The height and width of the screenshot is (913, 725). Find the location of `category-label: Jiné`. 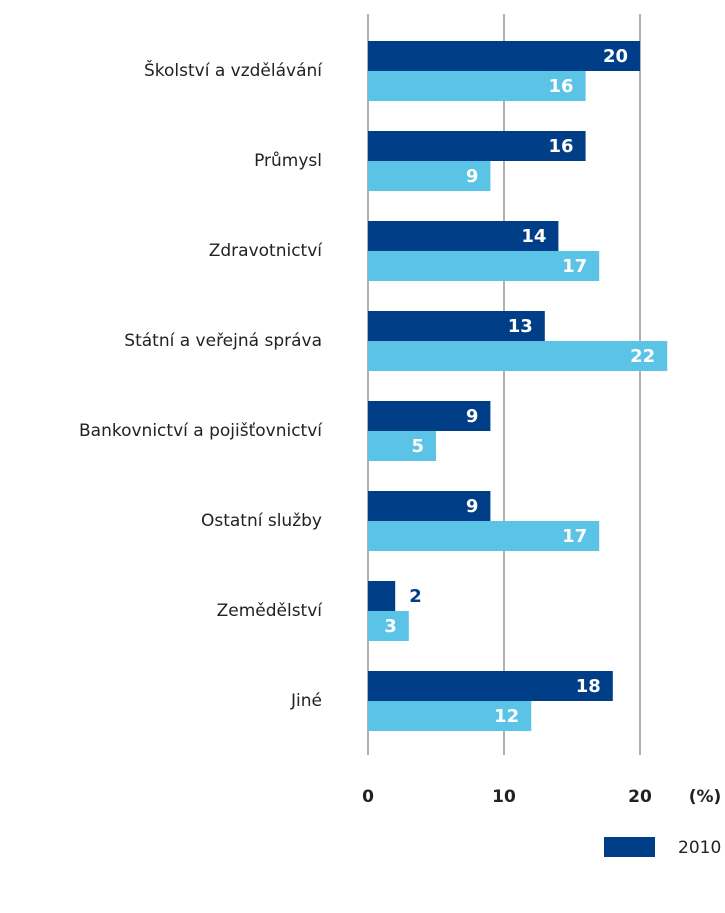

category-label: Jiné is located at coordinates (306, 701).